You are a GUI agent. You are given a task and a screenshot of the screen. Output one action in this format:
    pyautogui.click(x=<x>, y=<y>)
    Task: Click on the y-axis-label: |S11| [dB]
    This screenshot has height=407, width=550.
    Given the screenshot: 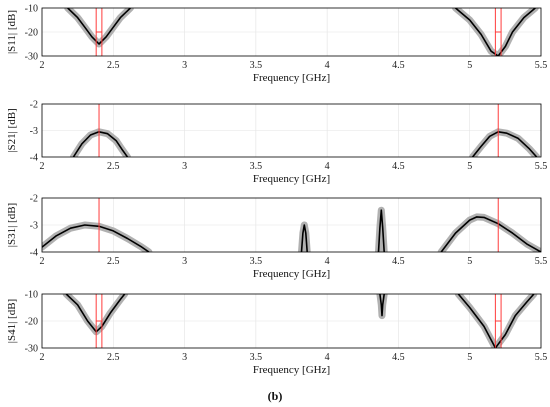 What is the action you would take?
    pyautogui.click(x=12, y=32)
    